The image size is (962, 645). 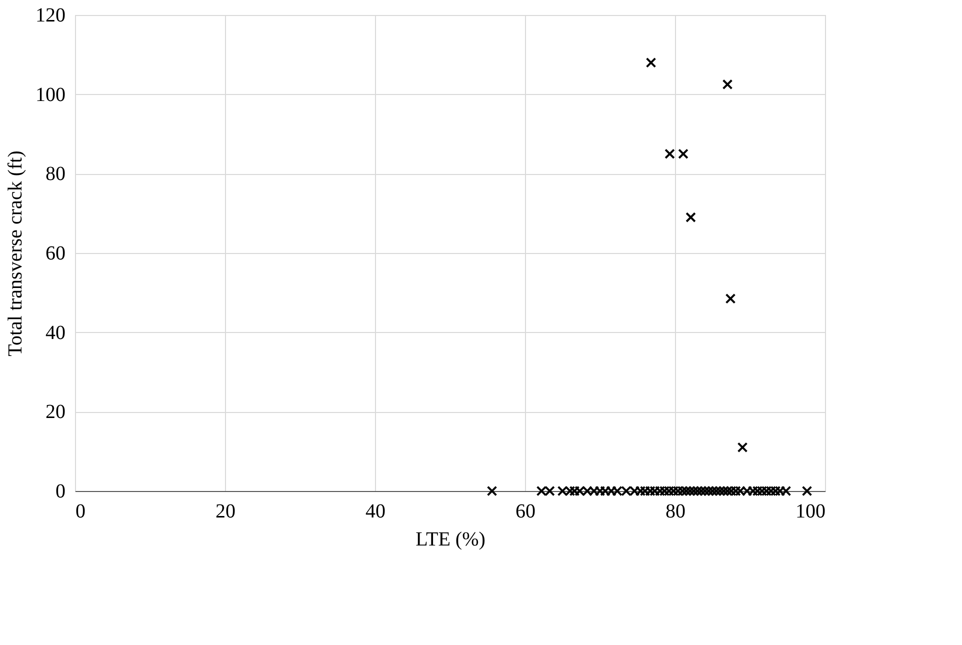 I want to click on y-tick-label: 40, so click(x=56, y=333).